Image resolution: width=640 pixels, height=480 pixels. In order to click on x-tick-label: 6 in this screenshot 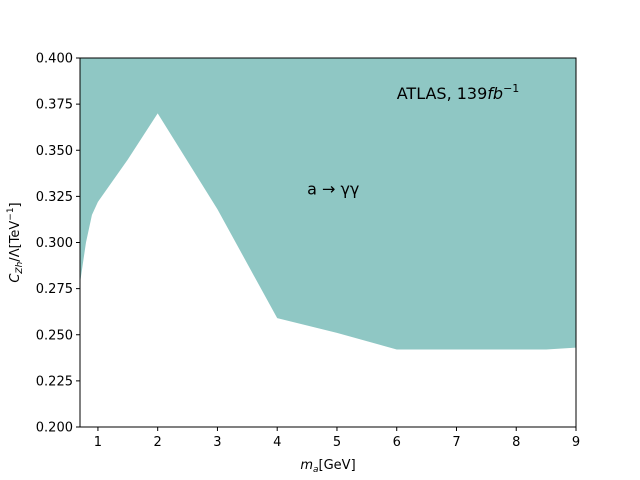, I will do `click(397, 442)`.